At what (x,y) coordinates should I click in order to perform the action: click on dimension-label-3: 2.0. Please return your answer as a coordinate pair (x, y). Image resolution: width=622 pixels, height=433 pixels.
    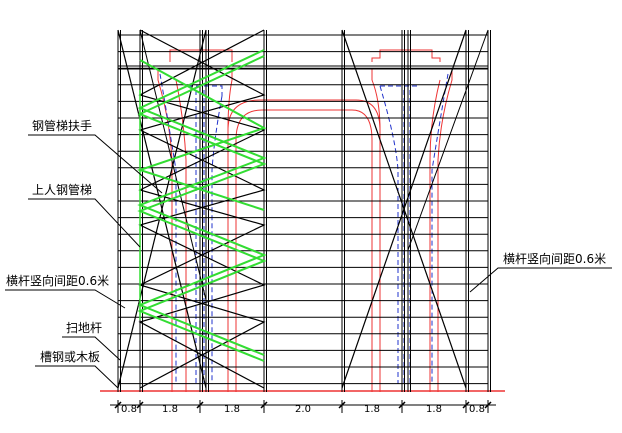
    Looking at the image, I should click on (303, 409).